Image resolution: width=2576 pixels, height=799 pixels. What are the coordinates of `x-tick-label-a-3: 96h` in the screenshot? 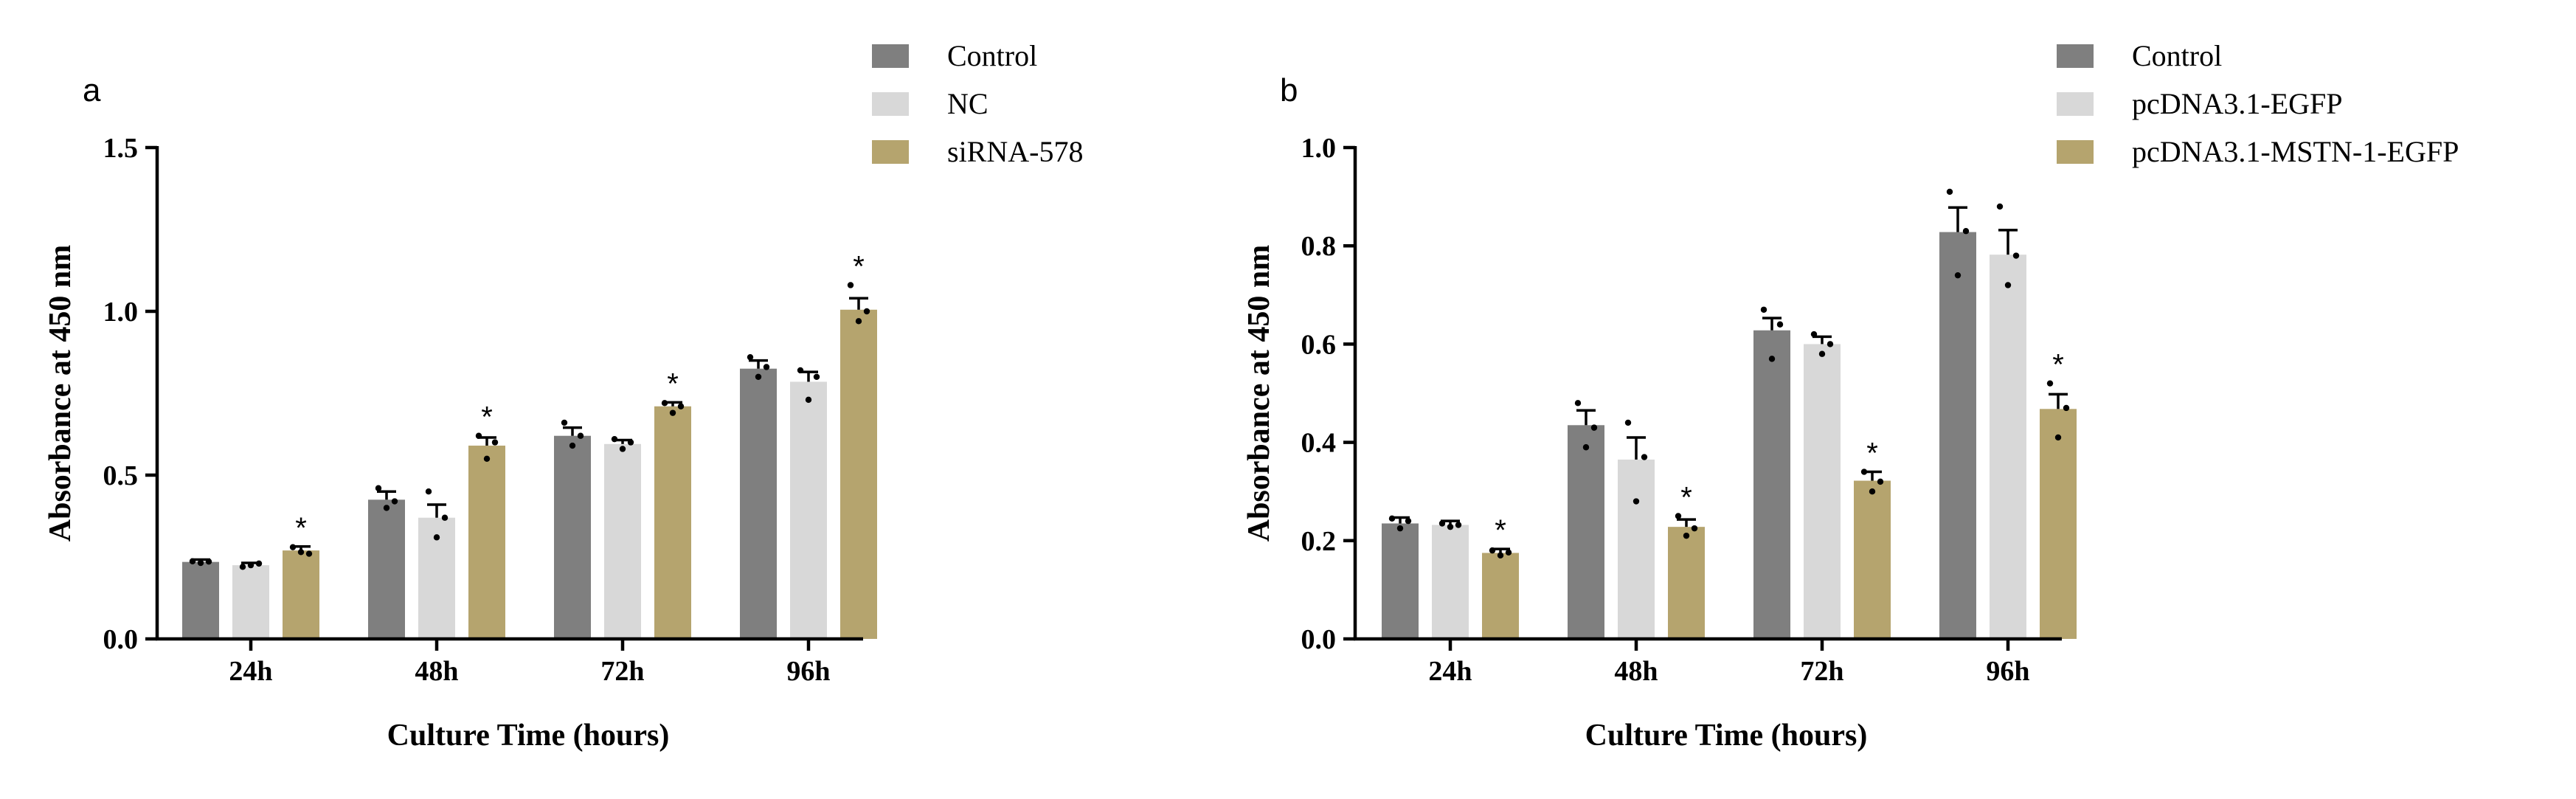 It's located at (808, 671).